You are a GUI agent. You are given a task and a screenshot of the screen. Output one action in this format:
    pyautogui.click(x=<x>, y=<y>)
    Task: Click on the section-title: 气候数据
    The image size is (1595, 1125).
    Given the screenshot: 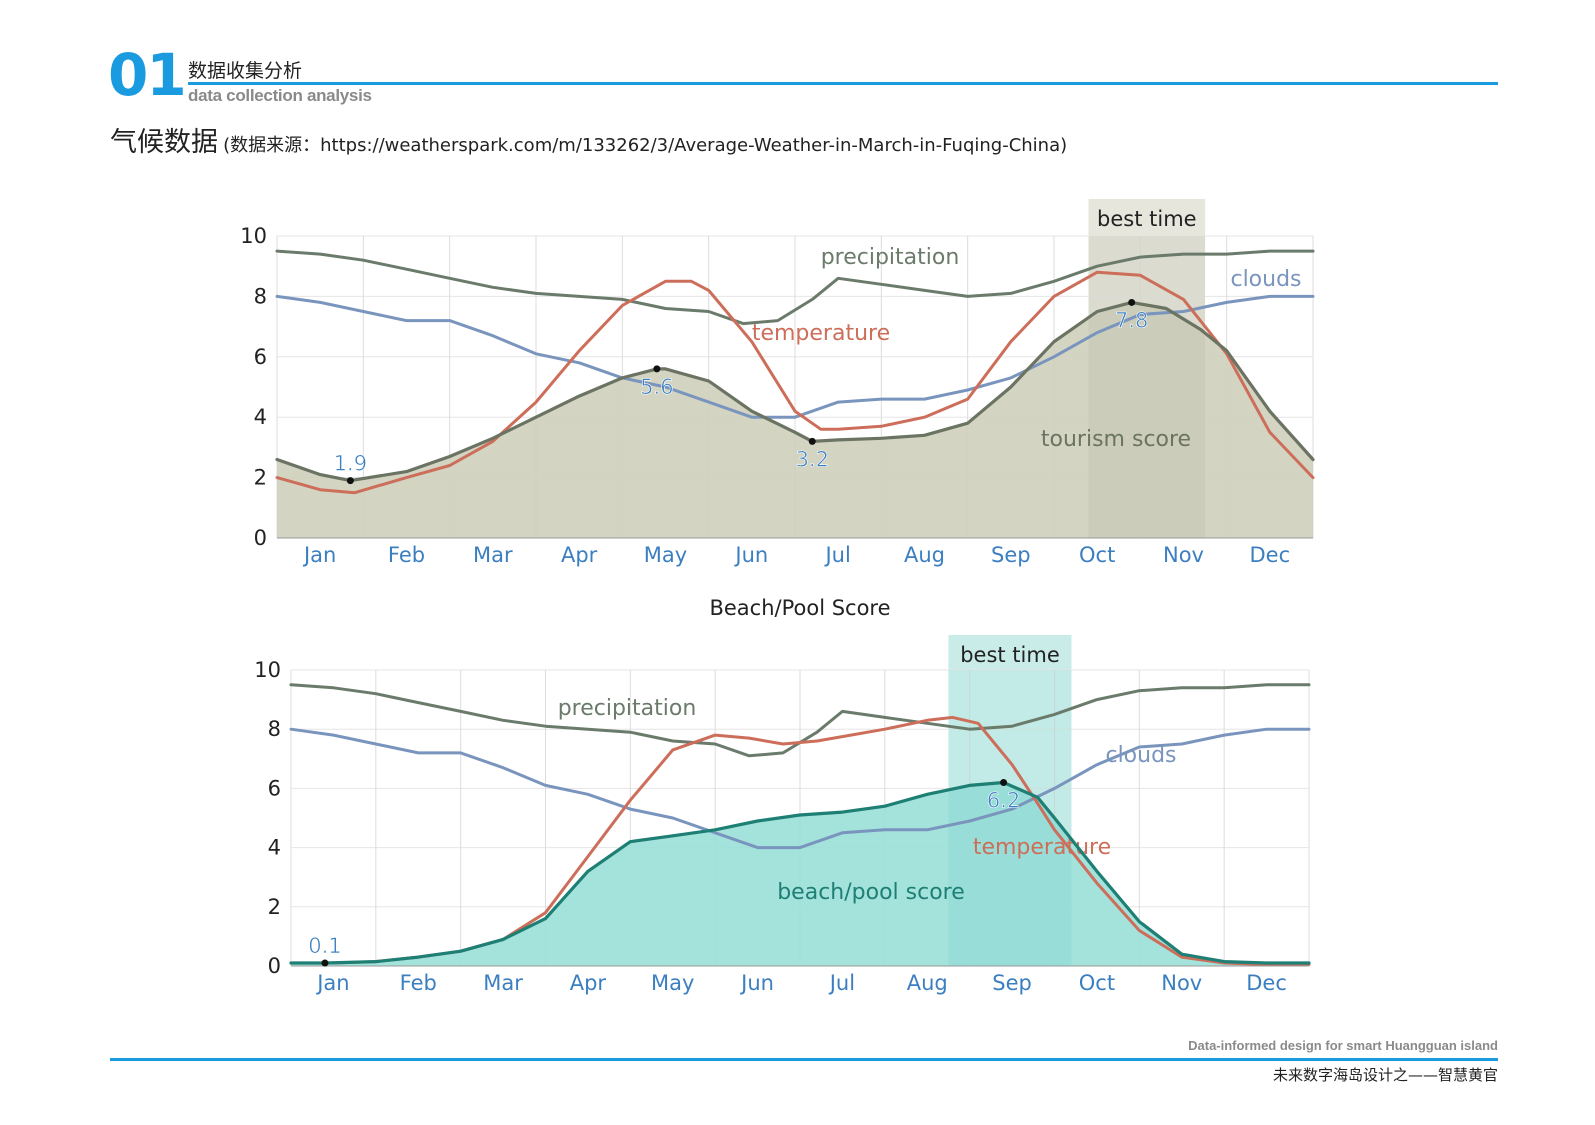 What is the action you would take?
    pyautogui.click(x=164, y=142)
    